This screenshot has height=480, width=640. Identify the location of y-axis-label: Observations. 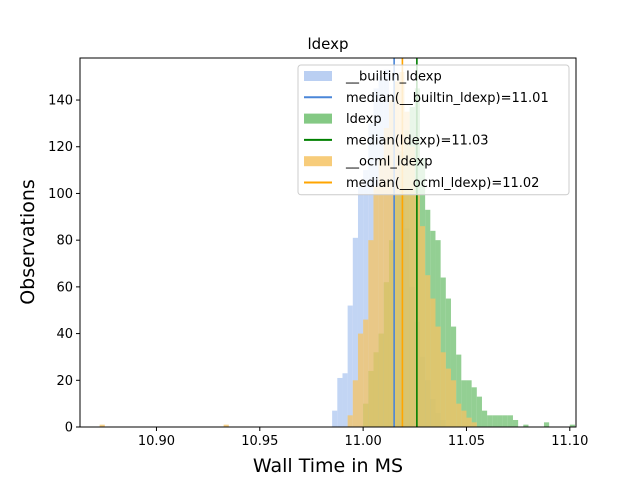
(28, 242).